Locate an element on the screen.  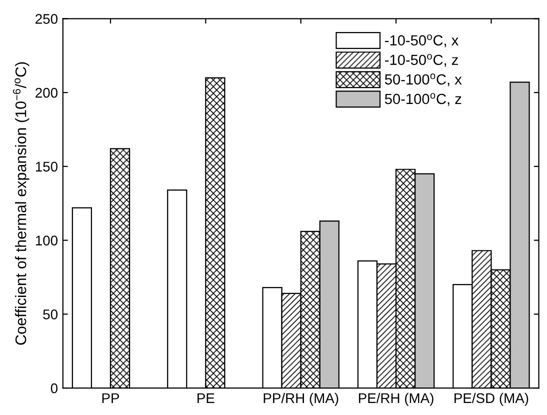
y-tick-label: 150 is located at coordinates (47, 167).